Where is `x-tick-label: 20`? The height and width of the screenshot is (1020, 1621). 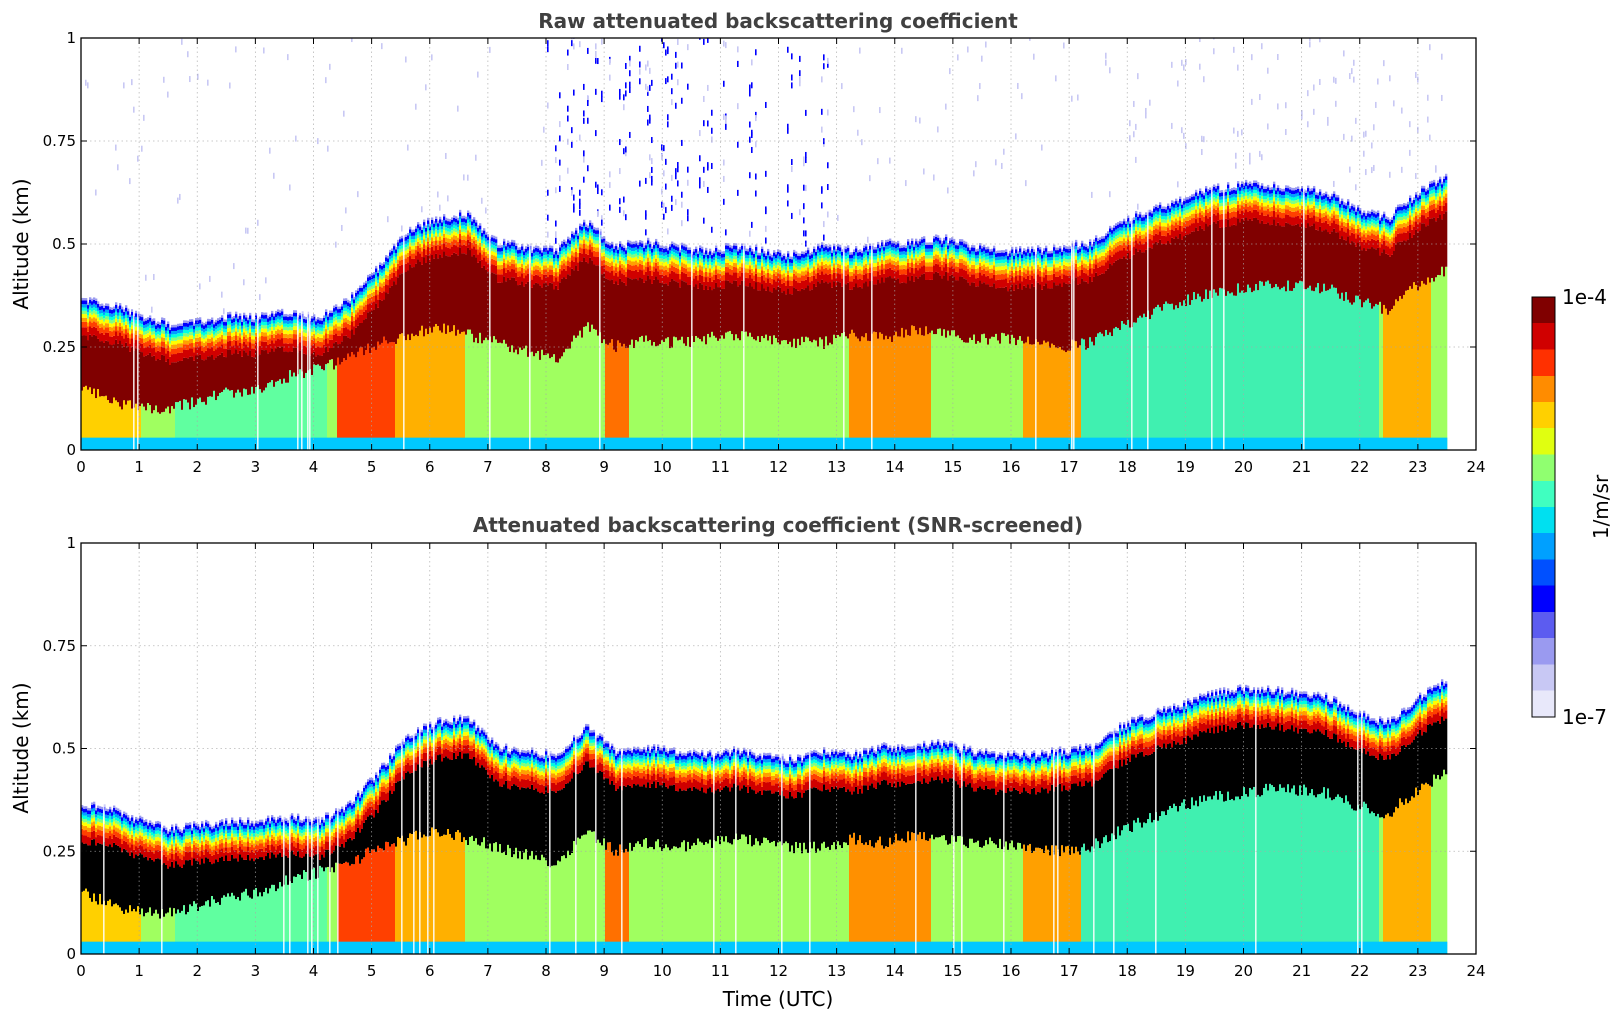 x-tick-label: 20 is located at coordinates (1243, 467).